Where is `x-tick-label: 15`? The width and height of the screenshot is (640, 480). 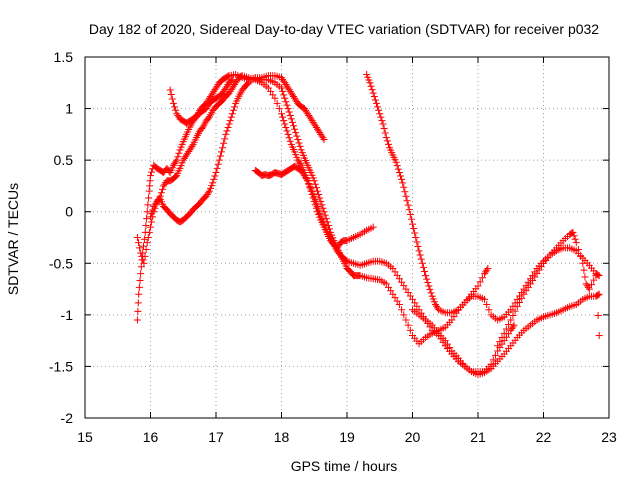 x-tick-label: 15 is located at coordinates (85, 437).